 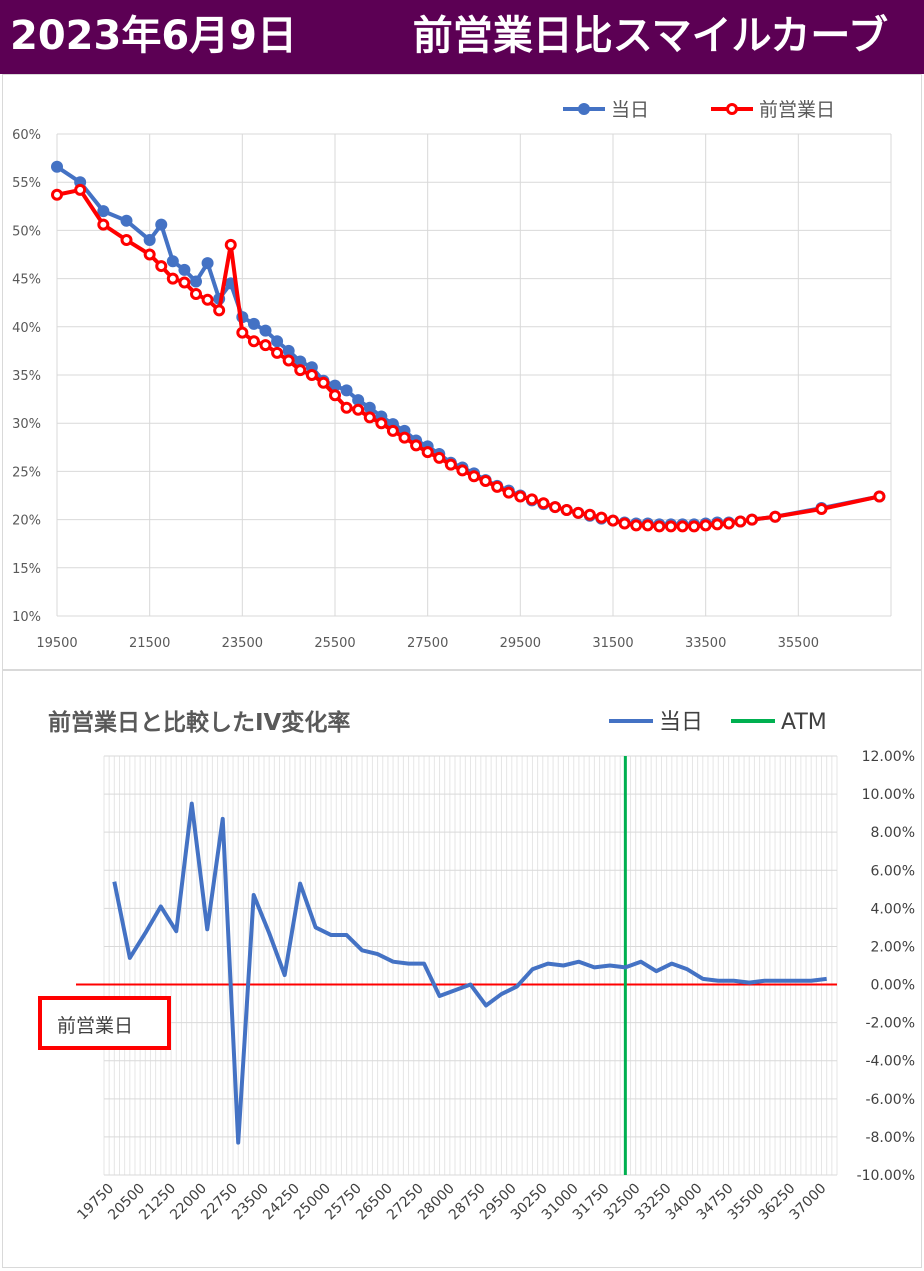 I want to click on x-tick-label: 35500, so click(x=798, y=643).